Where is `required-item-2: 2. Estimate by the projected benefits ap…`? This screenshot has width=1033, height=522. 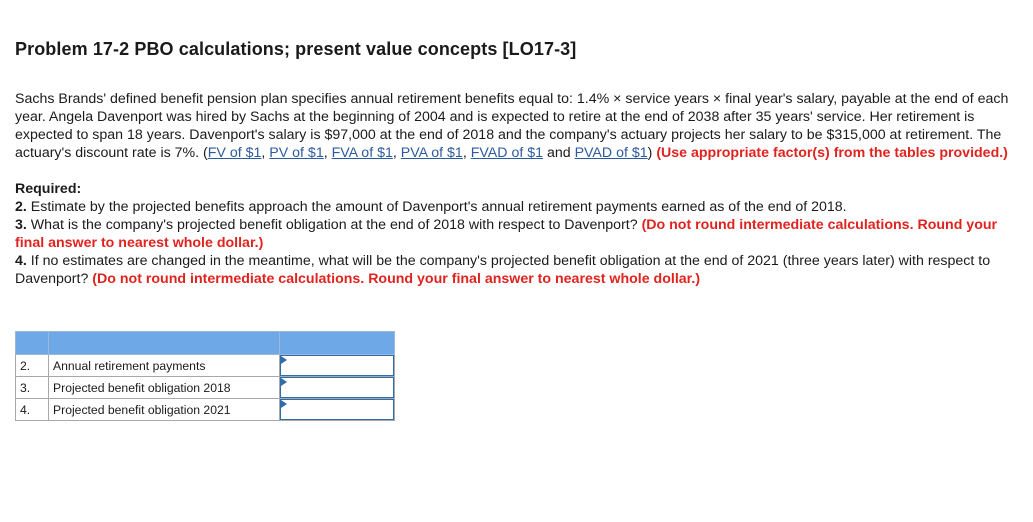 required-item-2: 2. Estimate by the projected benefits ap… is located at coordinates (431, 207).